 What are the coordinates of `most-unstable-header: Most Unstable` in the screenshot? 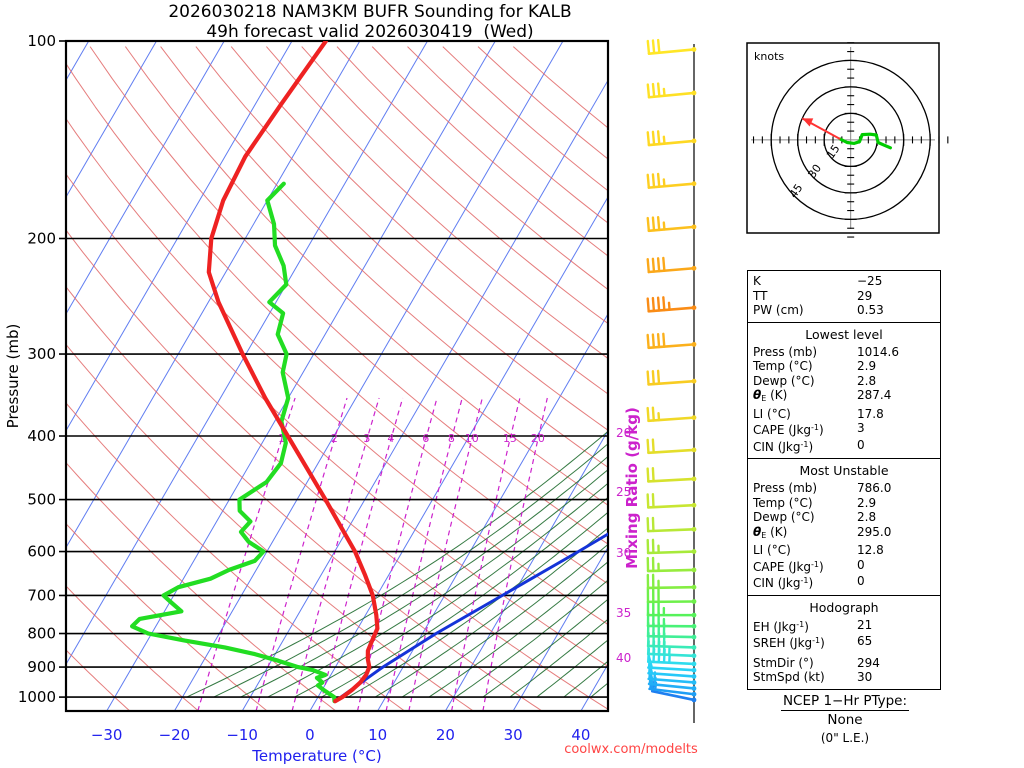 It's located at (844, 470).